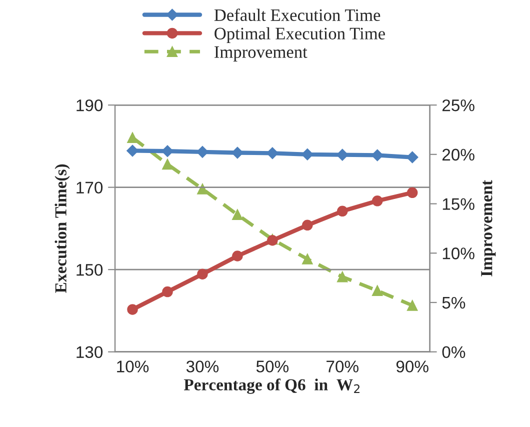  I want to click on y2-axis-title: Improvement, so click(488, 228).